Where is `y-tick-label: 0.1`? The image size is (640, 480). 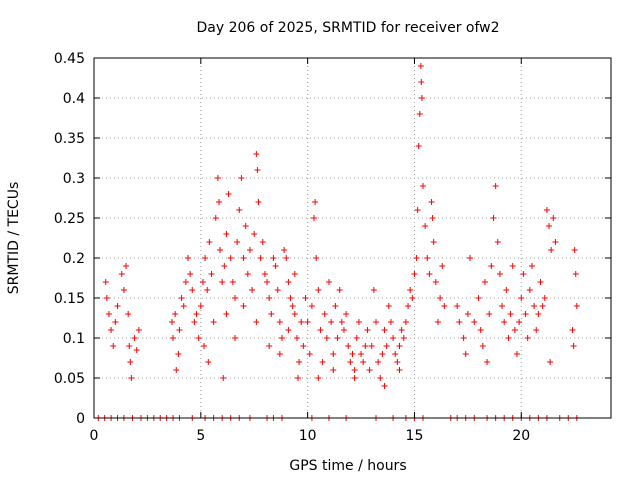 y-tick-label: 0.1 is located at coordinates (74, 339).